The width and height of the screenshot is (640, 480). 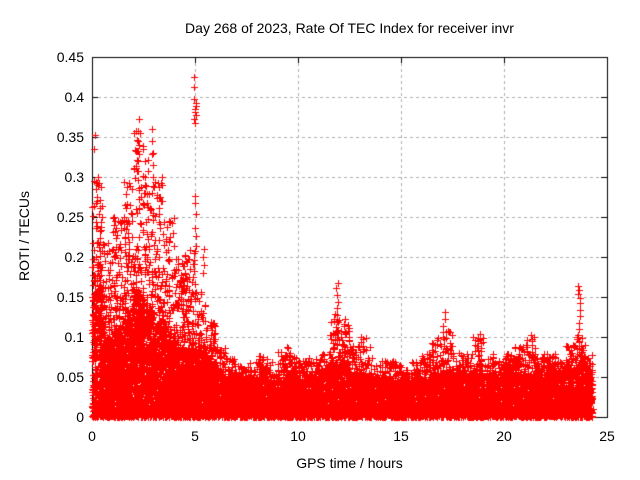 What do you see at coordinates (70, 57) in the screenshot?
I see `y-tick-label: 0.45` at bounding box center [70, 57].